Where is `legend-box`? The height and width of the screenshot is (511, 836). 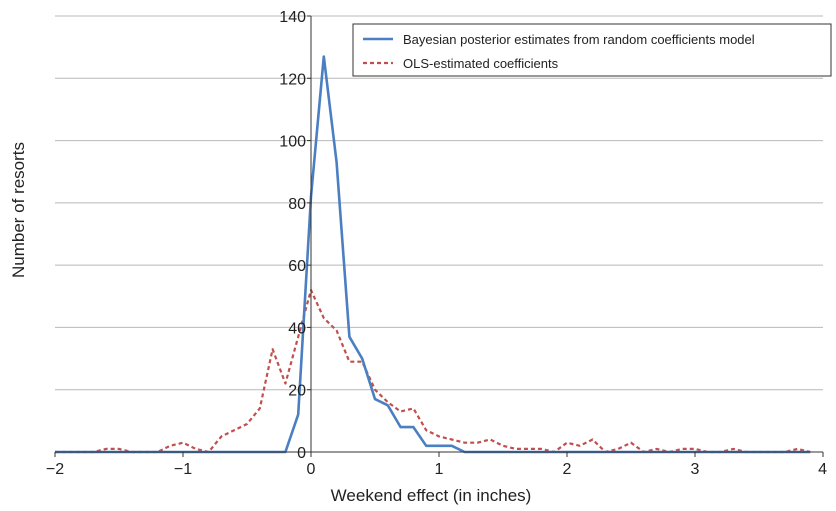 legend-box is located at coordinates (592, 50).